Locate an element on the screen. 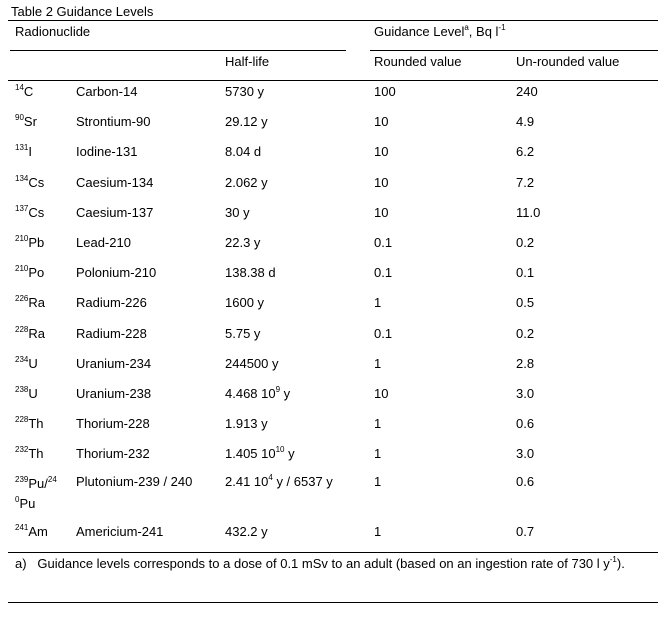 This screenshot has width=665, height=618. nuclide-name: Americium-241 is located at coordinates (120, 531).